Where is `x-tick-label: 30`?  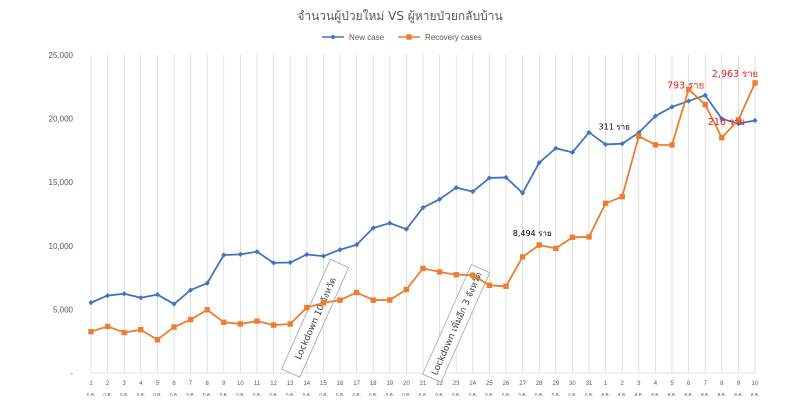
x-tick-label: 30 is located at coordinates (572, 384).